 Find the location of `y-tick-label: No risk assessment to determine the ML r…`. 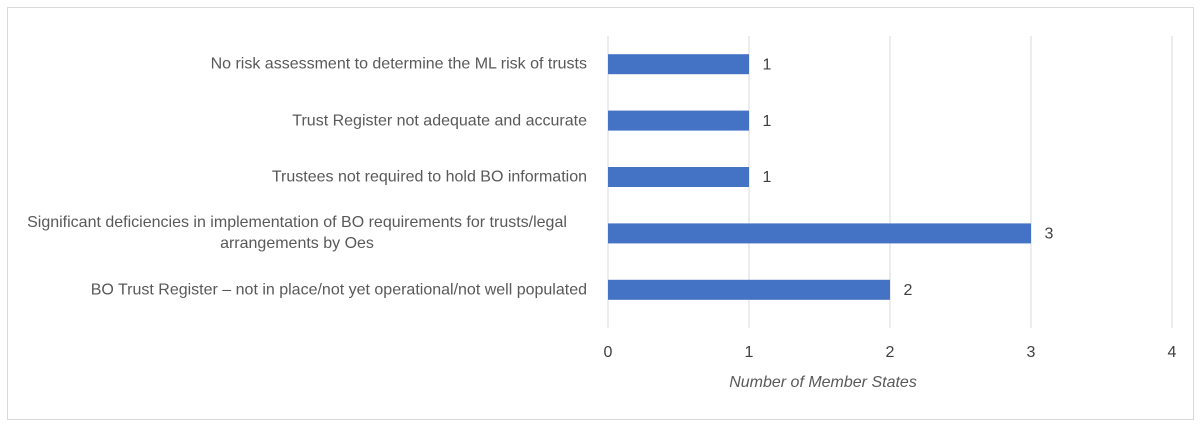

y-tick-label: No risk assessment to determine the ML r… is located at coordinates (398, 64).